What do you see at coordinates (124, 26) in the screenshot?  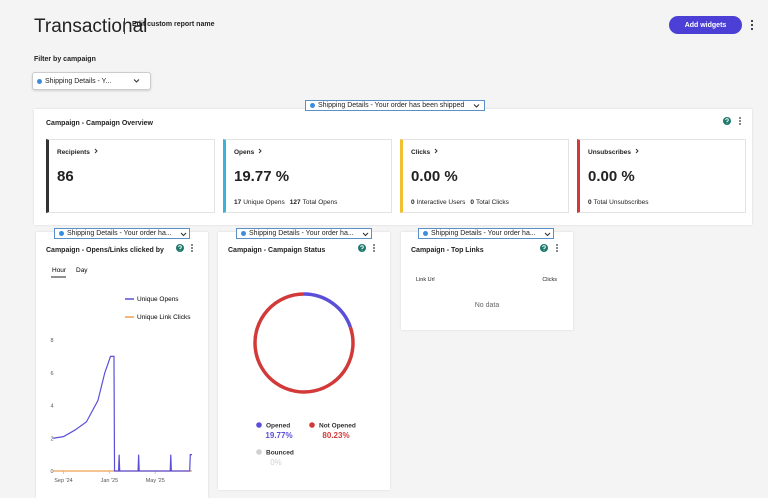 I see `separator` at bounding box center [124, 26].